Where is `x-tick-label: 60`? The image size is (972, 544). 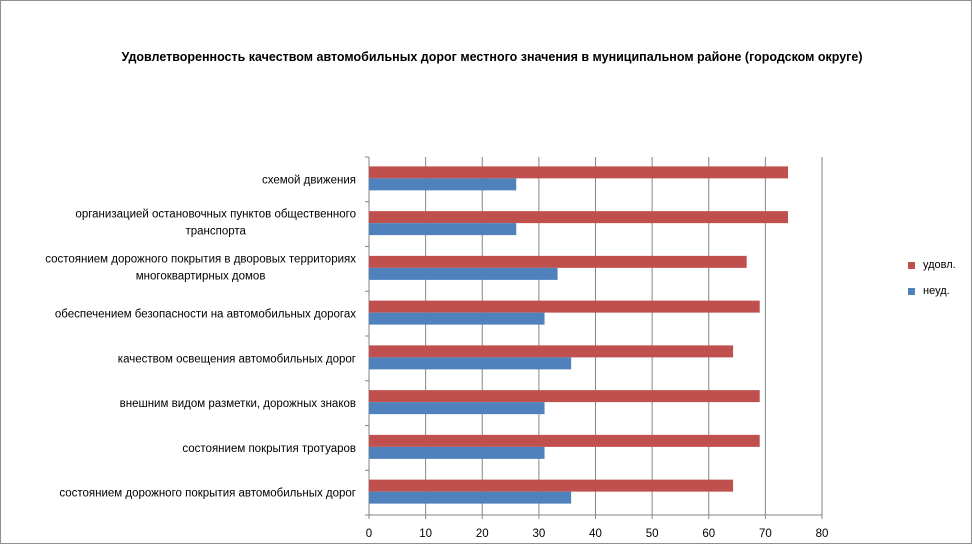
x-tick-label: 60 is located at coordinates (708, 534).